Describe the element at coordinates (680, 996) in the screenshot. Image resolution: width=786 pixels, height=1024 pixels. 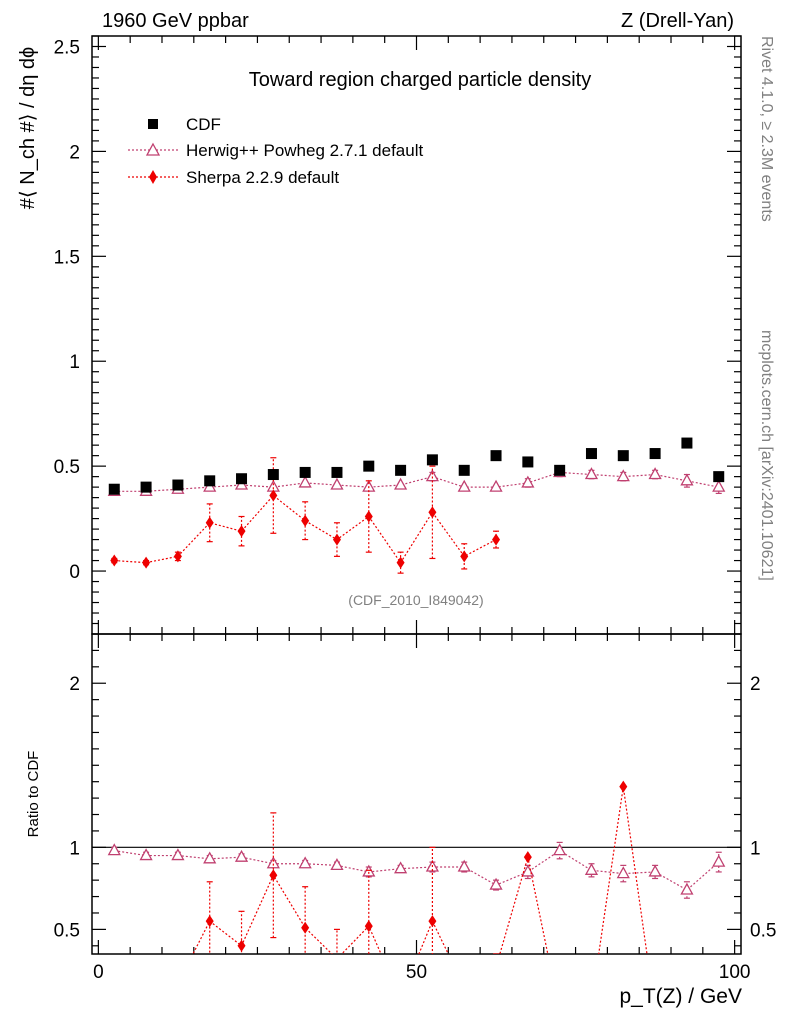
I see `xlabel: p_T(Z) / GeV` at that location.